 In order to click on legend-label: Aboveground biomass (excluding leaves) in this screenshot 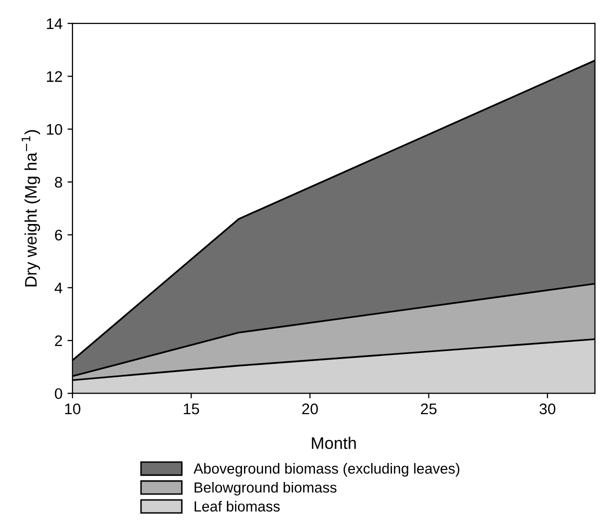, I will do `click(327, 470)`.